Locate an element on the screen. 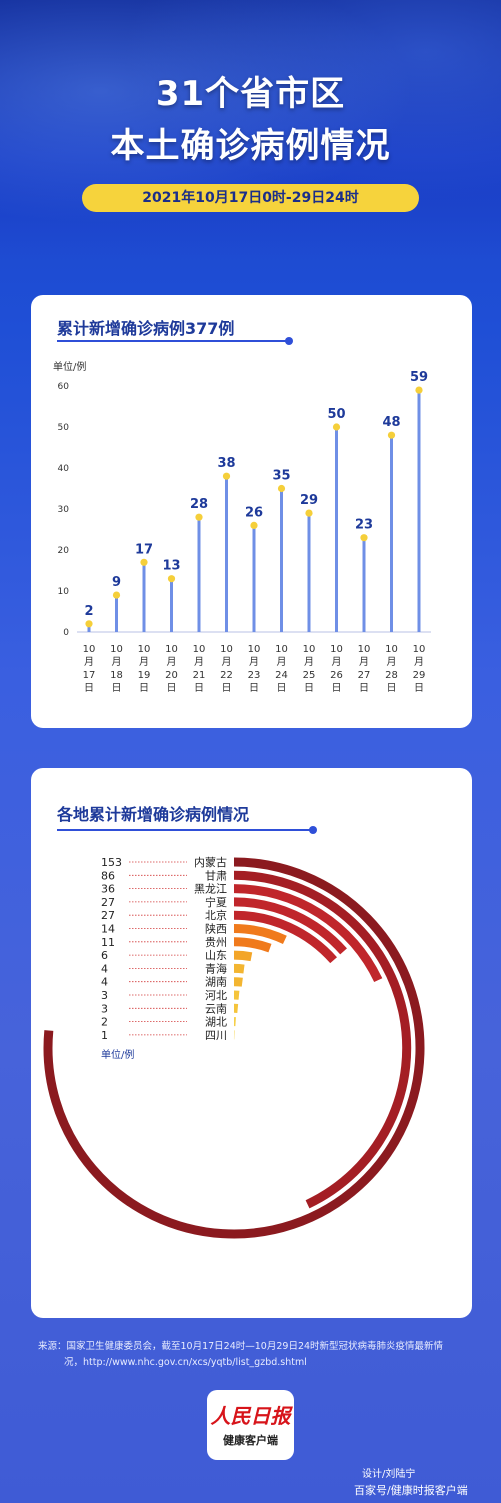 The width and height of the screenshot is (501, 1503). data-label: 26 is located at coordinates (254, 512).